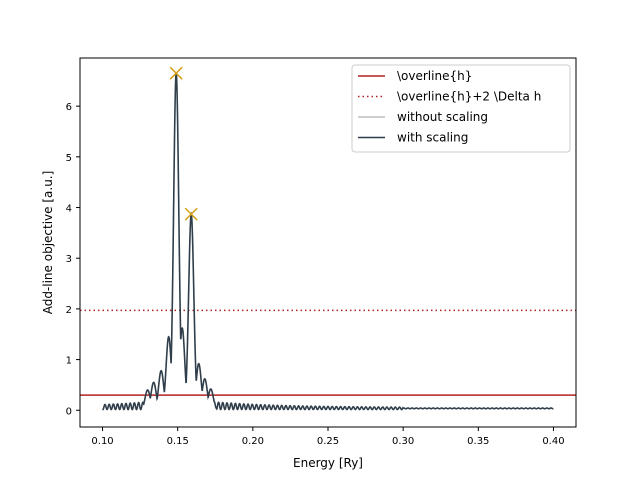 The height and width of the screenshot is (480, 640). Describe the element at coordinates (432, 138) in the screenshot. I see `legend-label-4: with scaling` at that location.